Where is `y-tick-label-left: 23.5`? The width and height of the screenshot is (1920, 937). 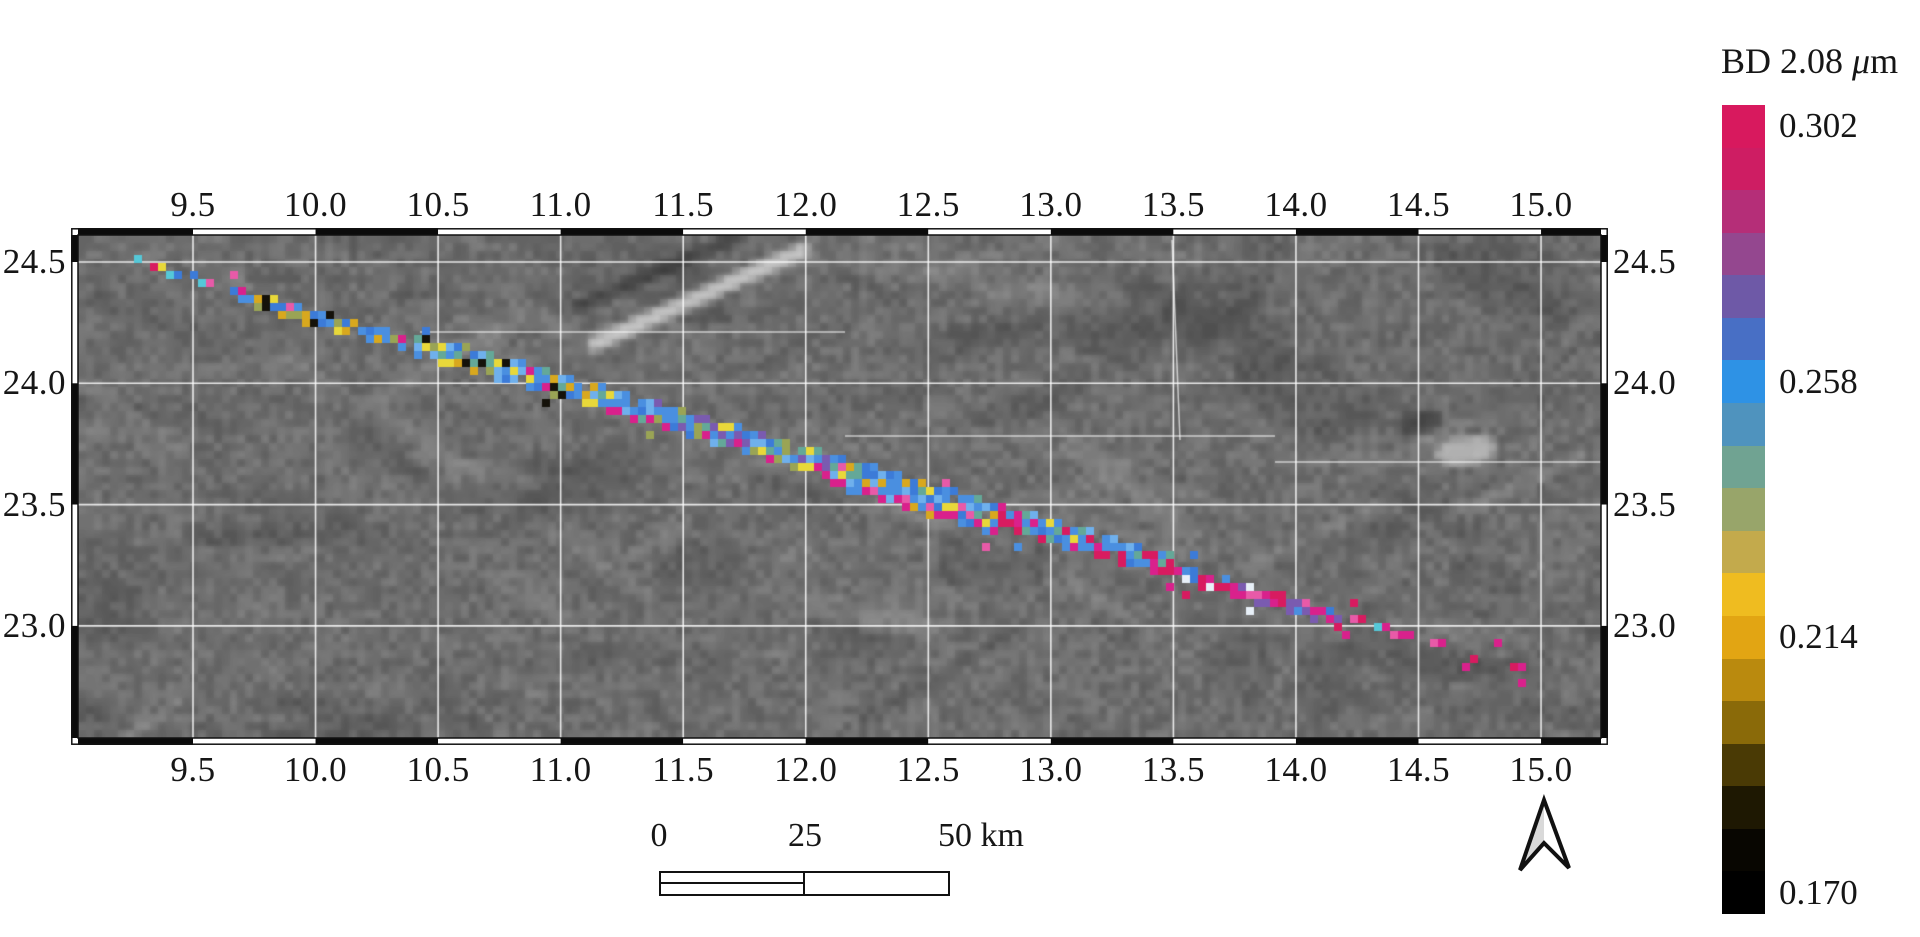
y-tick-label-left: 23.5 is located at coordinates (34, 504).